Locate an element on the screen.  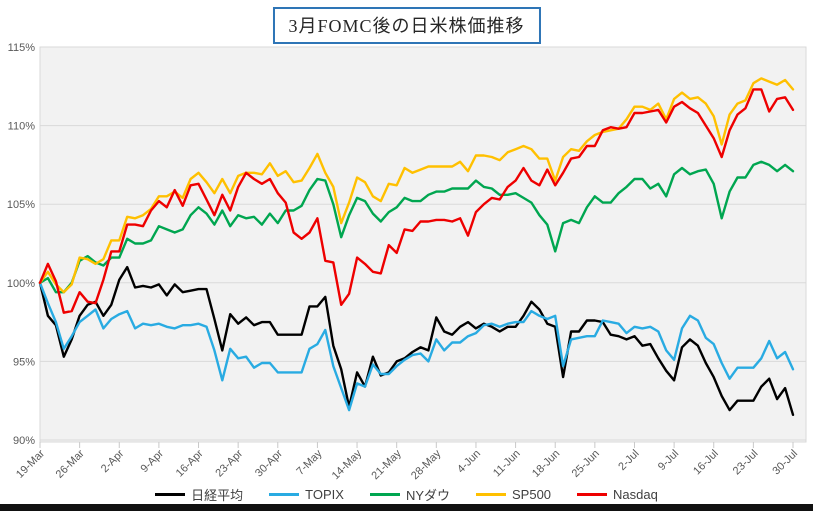
legend-label-sp500: SP500 is located at coordinates (532, 494).